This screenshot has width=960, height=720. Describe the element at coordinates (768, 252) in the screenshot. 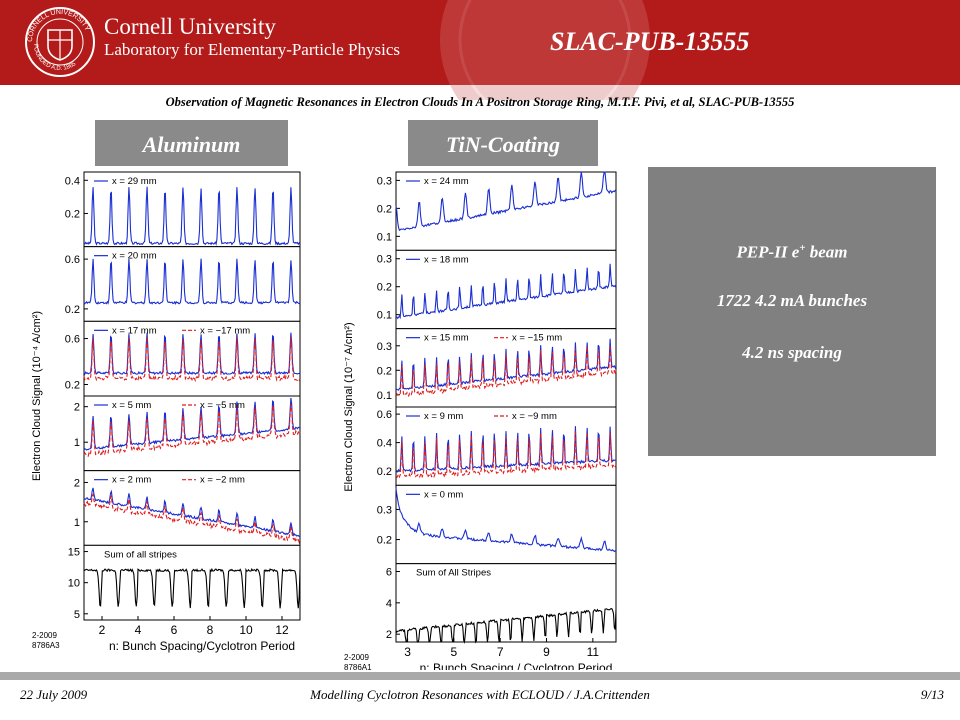

I see `beam-main: PEP-II e` at that location.